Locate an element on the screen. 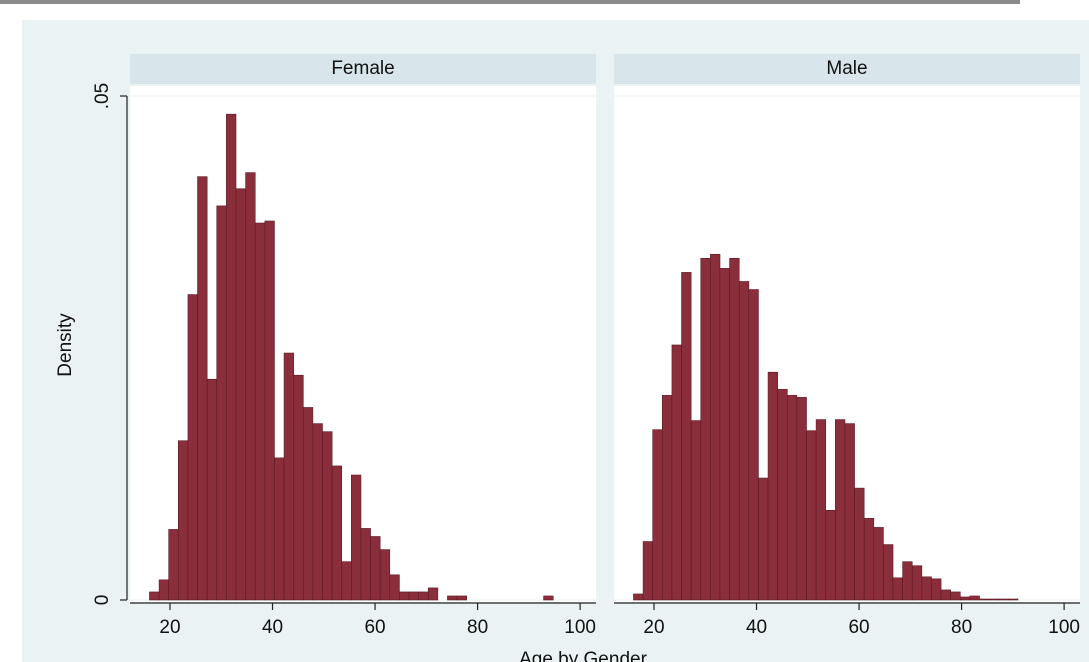 The width and height of the screenshot is (1089, 662). top-rule is located at coordinates (510, 2).